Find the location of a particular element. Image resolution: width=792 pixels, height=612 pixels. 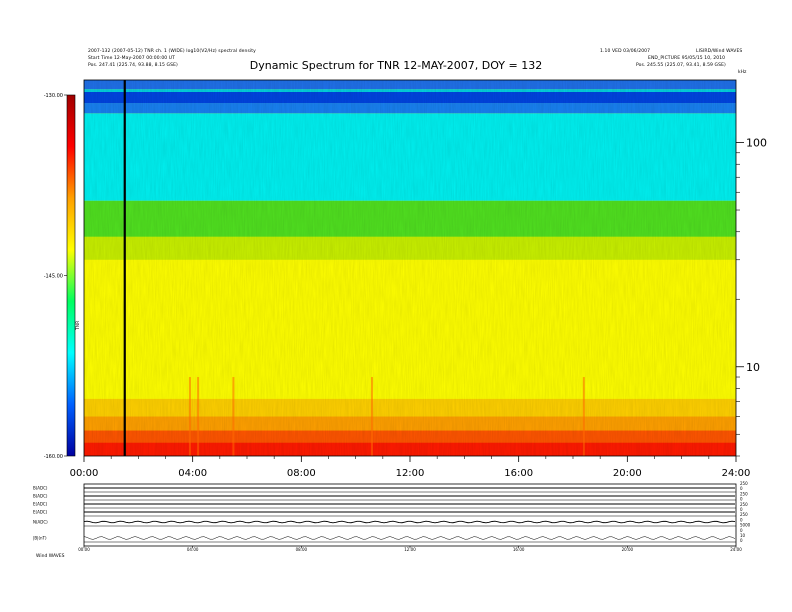

colorbar-tick-label: -130.00 is located at coordinates (53, 96).